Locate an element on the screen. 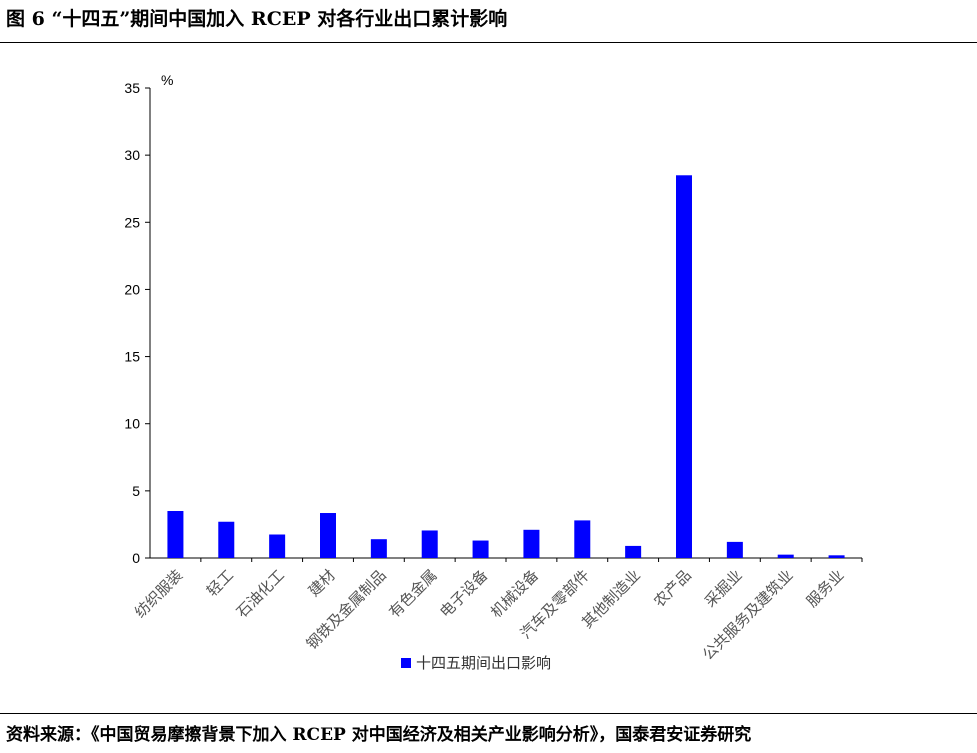 This screenshot has height=753, width=977. x-category-label: 服务业 is located at coordinates (825, 588).